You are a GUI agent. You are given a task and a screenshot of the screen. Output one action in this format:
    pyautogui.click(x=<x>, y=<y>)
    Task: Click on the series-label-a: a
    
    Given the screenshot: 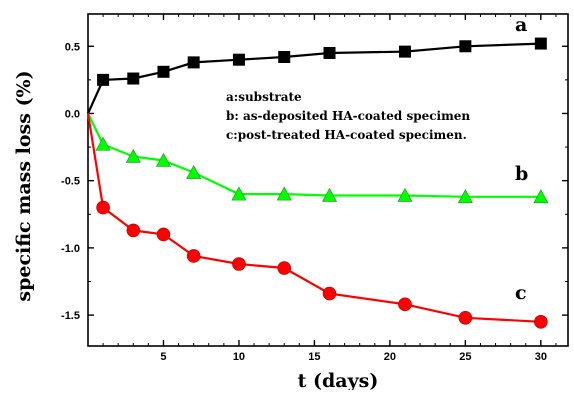 What is the action you would take?
    pyautogui.click(x=521, y=25)
    